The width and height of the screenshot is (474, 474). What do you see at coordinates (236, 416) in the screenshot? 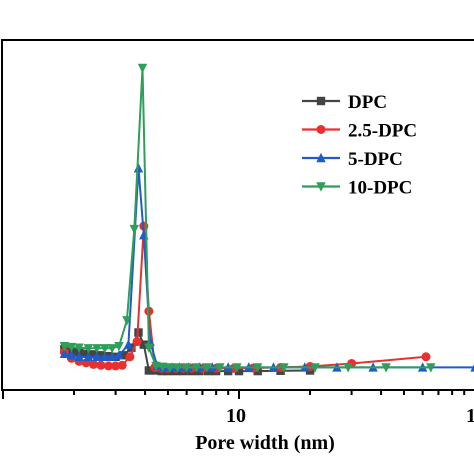
I see `x-tick-label-10: 10` at bounding box center [236, 416].